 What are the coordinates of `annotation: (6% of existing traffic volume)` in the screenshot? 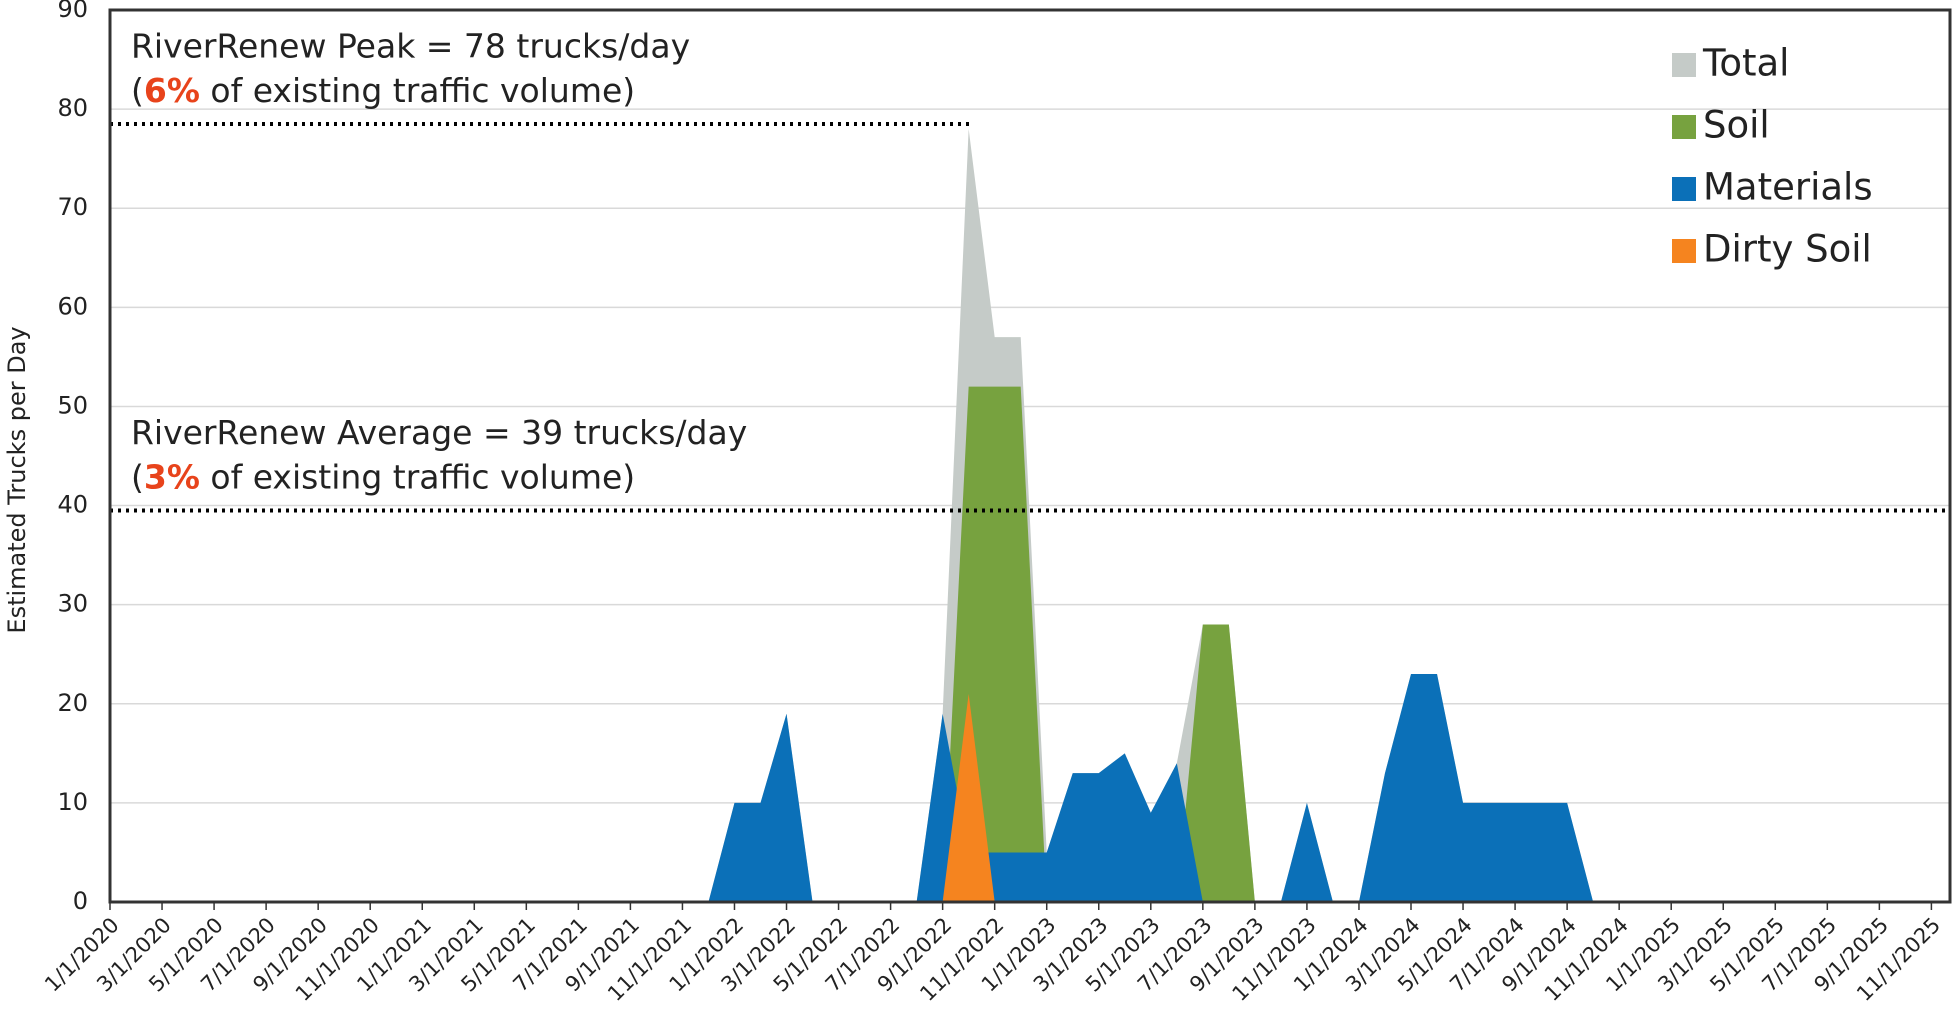 It's located at (383, 89).